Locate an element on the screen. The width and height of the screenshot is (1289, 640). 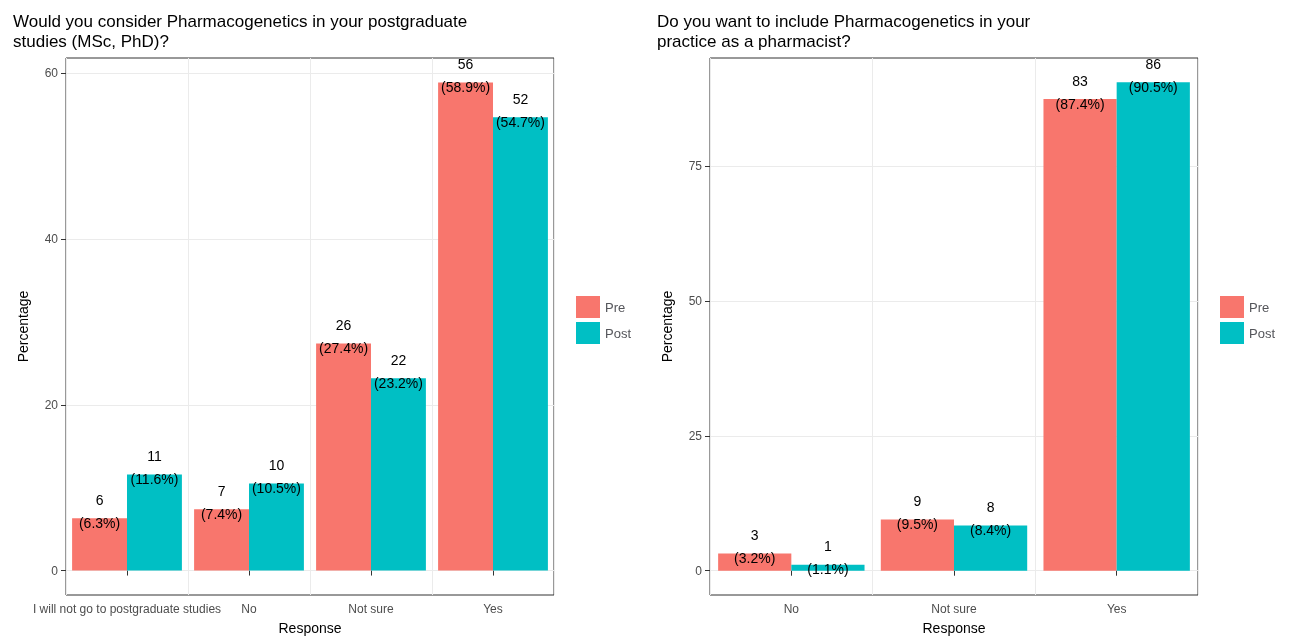
data-label: 10 (10.5%) is located at coordinates (276, 477).